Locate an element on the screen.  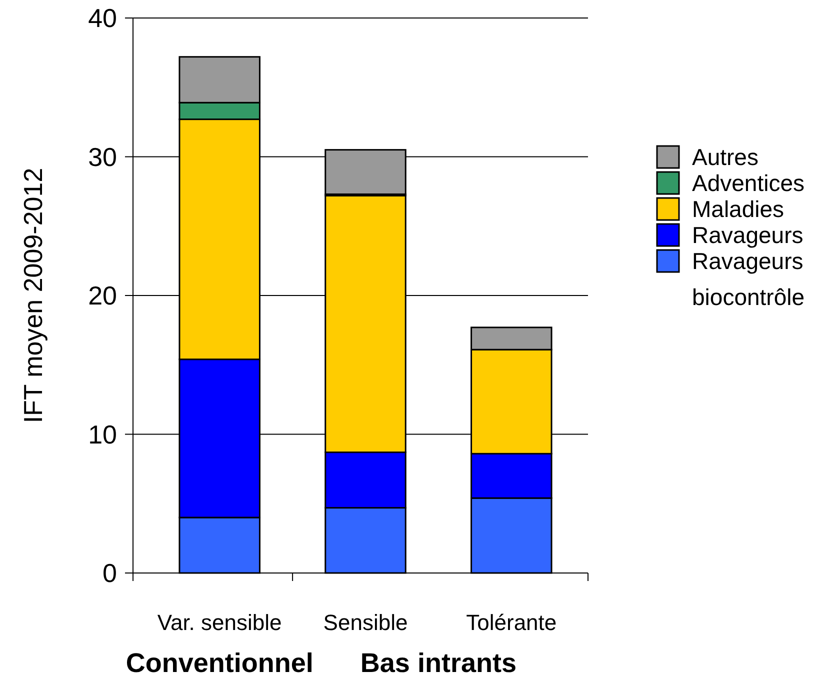
text: Bas intrants is located at coordinates (438, 663).